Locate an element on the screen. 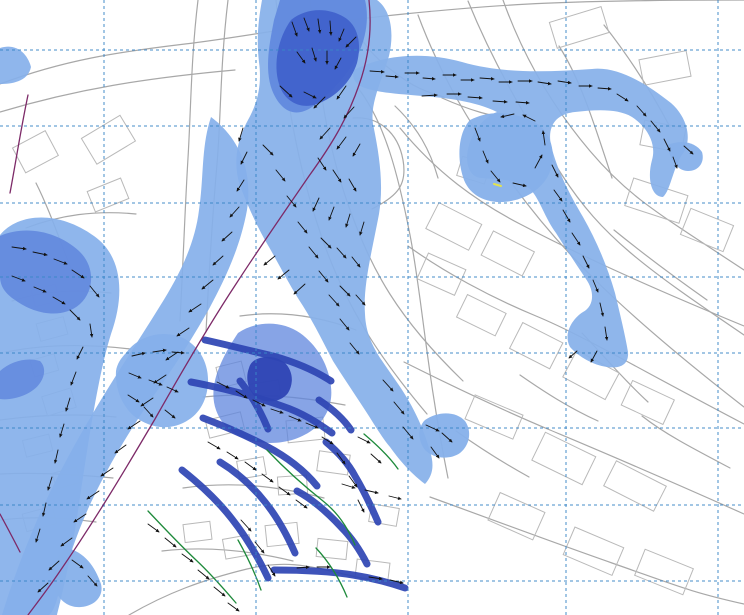 The width and height of the screenshot is (744, 615). arrow-cluster-north is located at coordinates (318, 68).